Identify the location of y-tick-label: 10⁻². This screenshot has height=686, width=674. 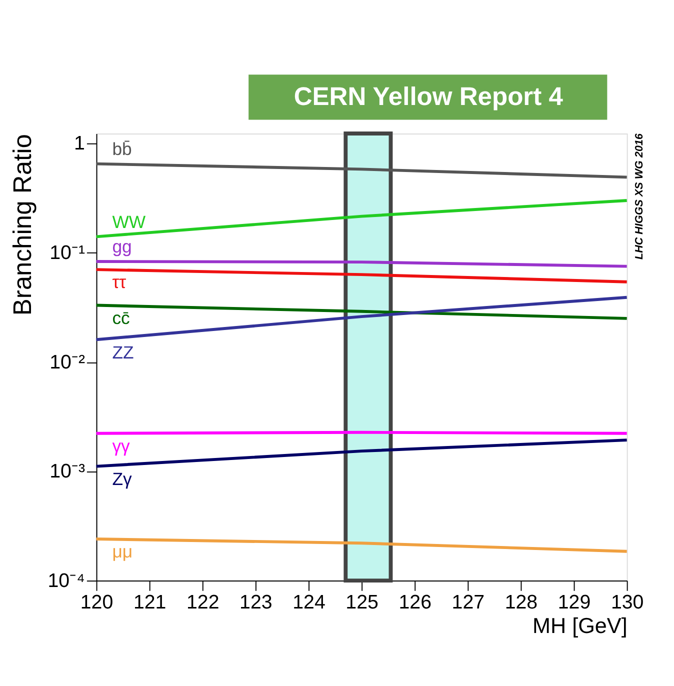
(68, 362).